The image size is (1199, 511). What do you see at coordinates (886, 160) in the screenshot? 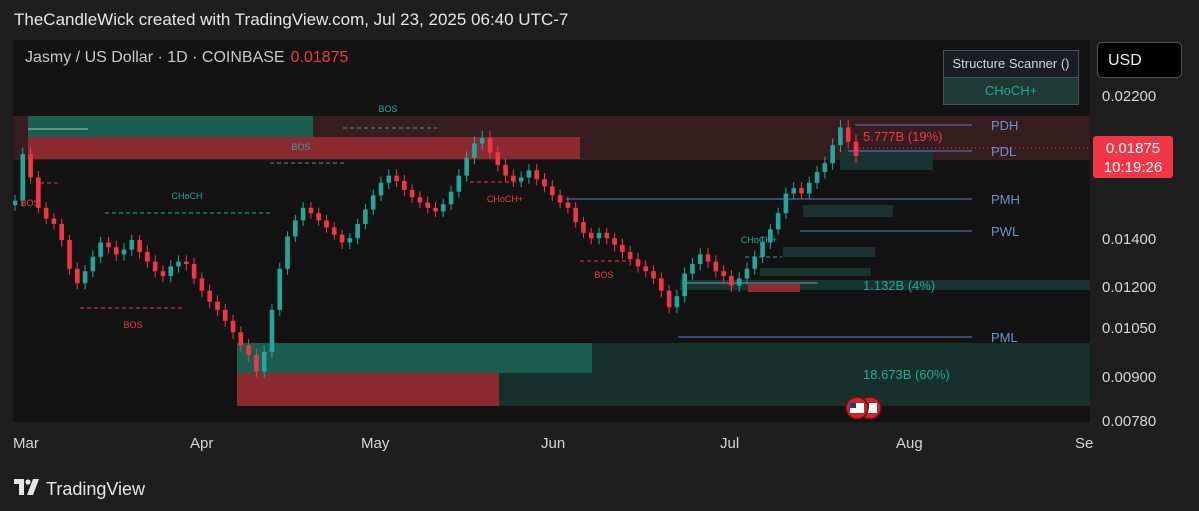
I see `upper-demand-zone` at bounding box center [886, 160].